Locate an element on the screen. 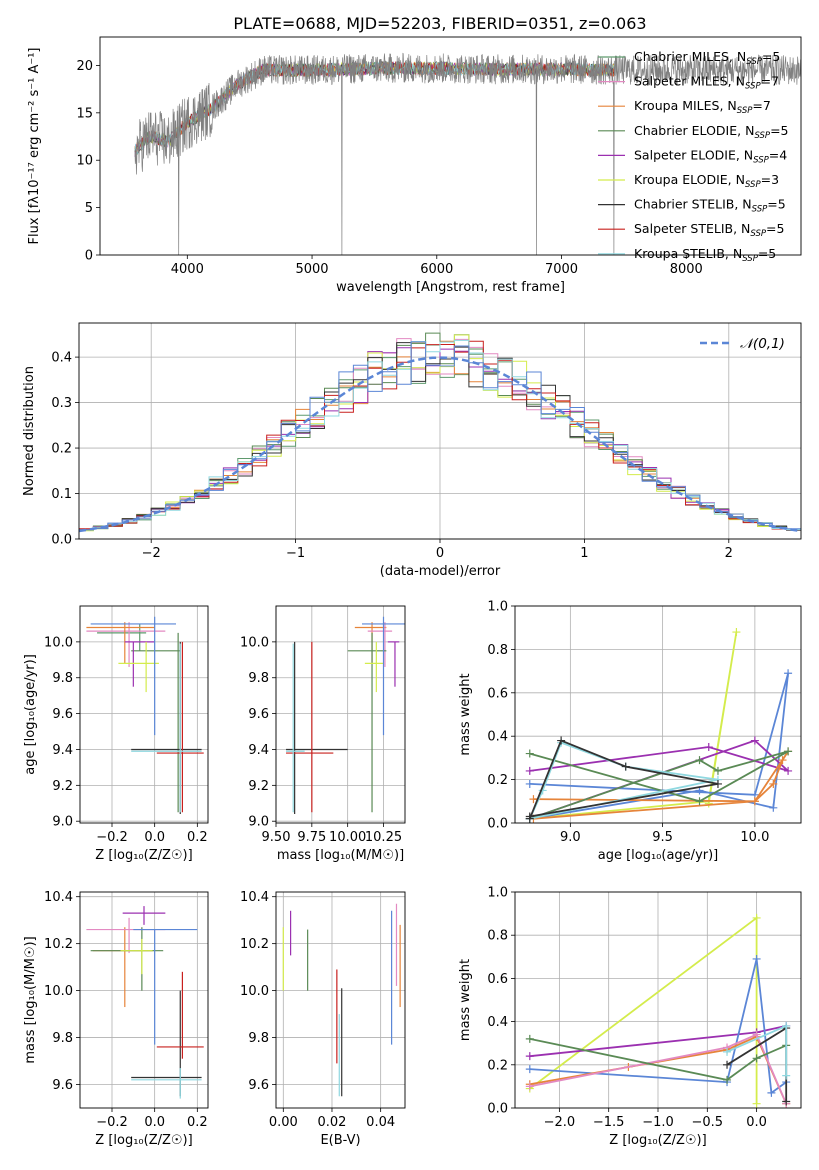  y-tick-label: 10.0 is located at coordinates (58, 642).